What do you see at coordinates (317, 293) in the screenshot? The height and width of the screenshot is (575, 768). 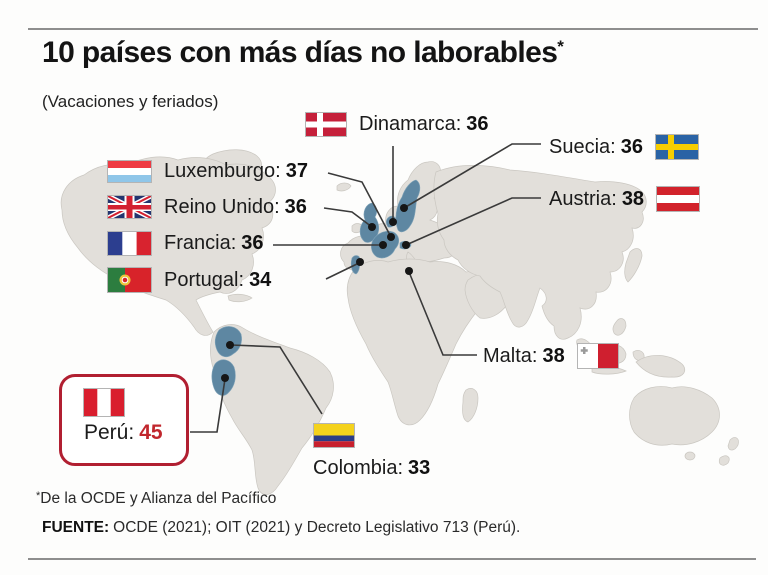 I see `map-dots` at bounding box center [317, 293].